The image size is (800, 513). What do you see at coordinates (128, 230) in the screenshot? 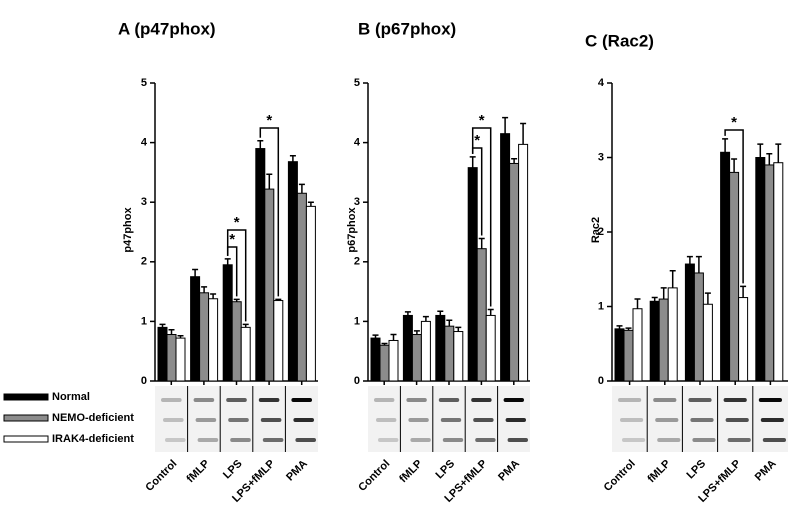
I see `y-axis-label: p47phox` at bounding box center [128, 230].